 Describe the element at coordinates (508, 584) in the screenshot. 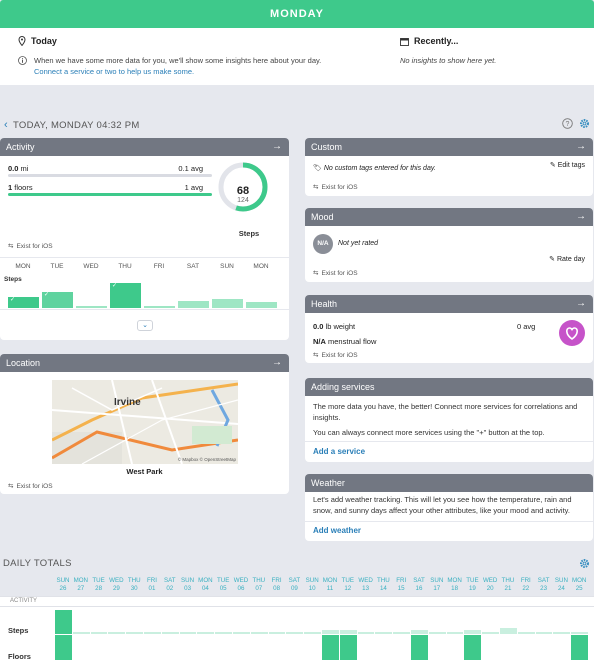

I see `daily-day-header: THU 21` at that location.